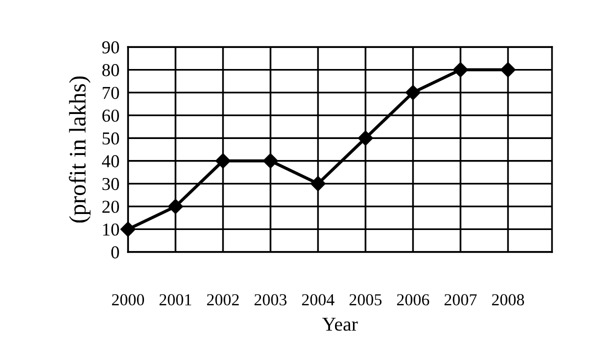 The image size is (600, 343). What do you see at coordinates (110, 138) in the screenshot?
I see `y-tick-label: 50` at bounding box center [110, 138].